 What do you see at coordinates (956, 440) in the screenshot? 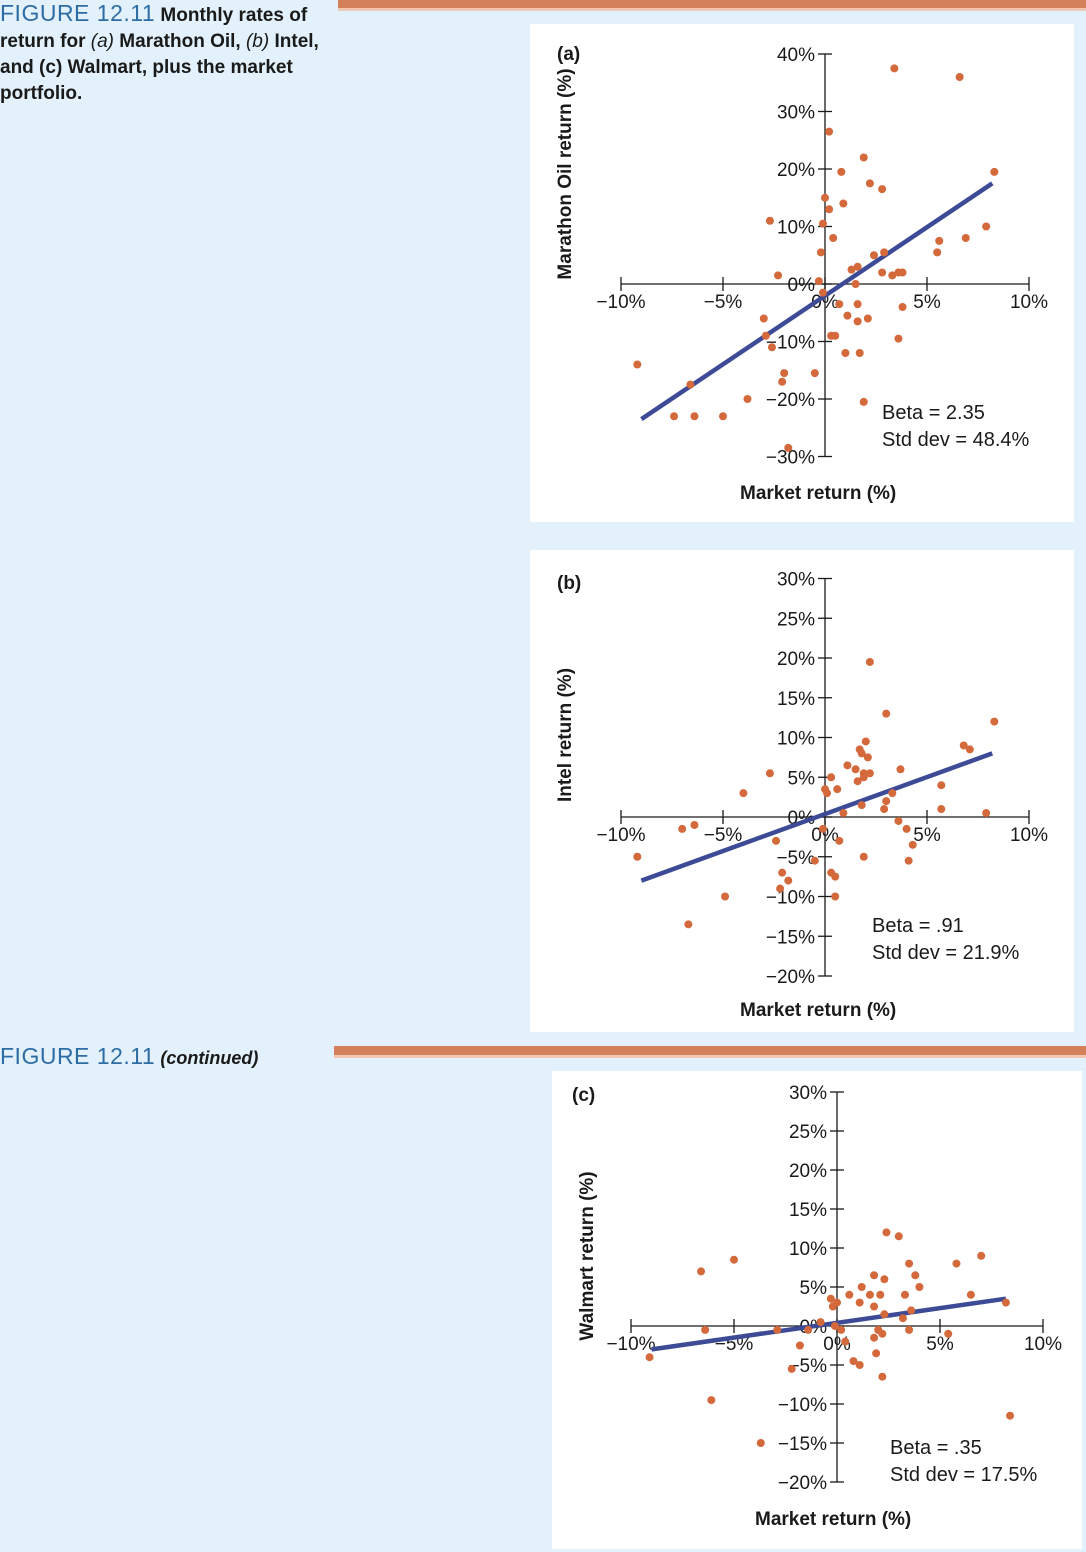
I see `std-dev-annotation: Std dev = 48.4%` at bounding box center [956, 440].